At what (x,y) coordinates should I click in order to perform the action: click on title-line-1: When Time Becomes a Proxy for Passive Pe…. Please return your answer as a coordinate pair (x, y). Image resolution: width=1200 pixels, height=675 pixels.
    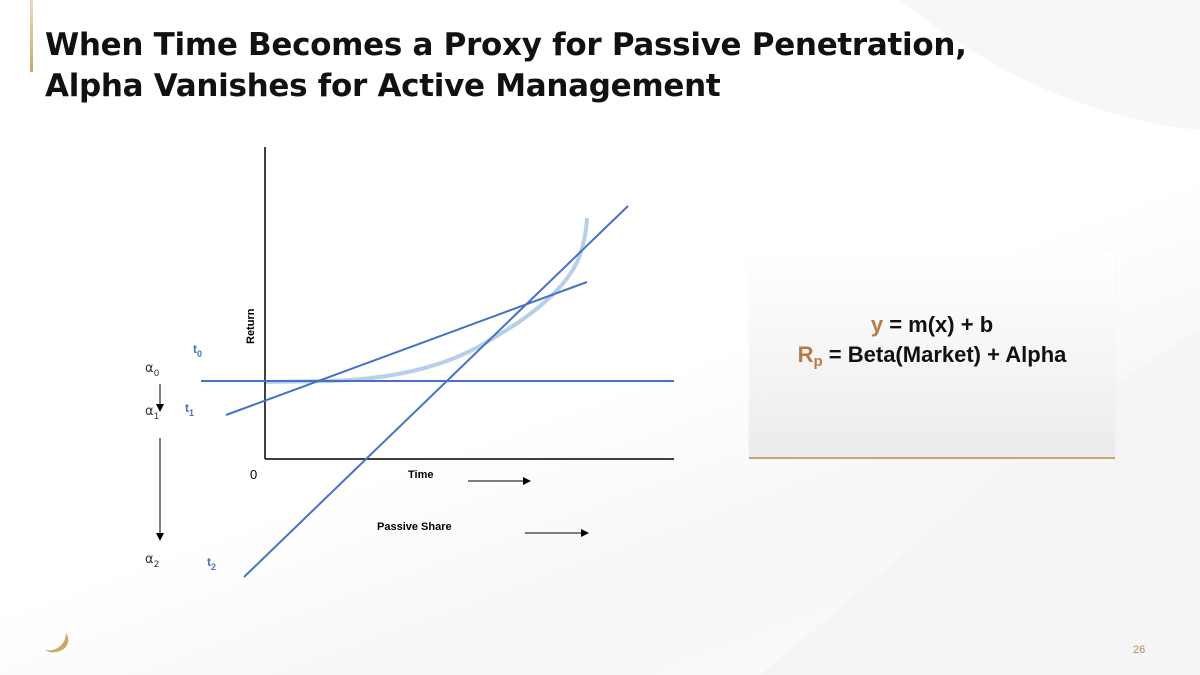
    Looking at the image, I should click on (506, 45).